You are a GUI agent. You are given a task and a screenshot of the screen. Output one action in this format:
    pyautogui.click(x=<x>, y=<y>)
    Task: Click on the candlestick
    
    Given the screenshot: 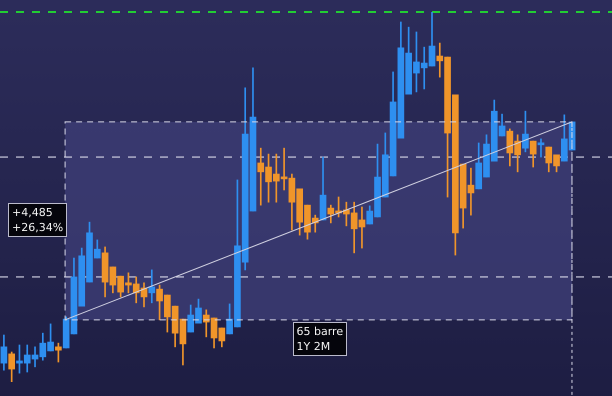 What is the action you would take?
    pyautogui.click(x=541, y=148)
    